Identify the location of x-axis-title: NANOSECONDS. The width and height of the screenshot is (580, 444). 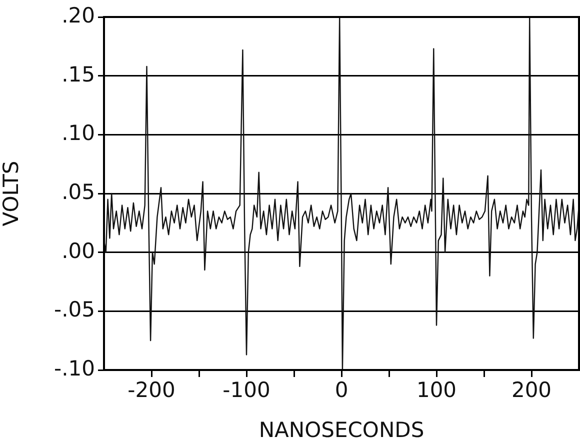
(341, 430).